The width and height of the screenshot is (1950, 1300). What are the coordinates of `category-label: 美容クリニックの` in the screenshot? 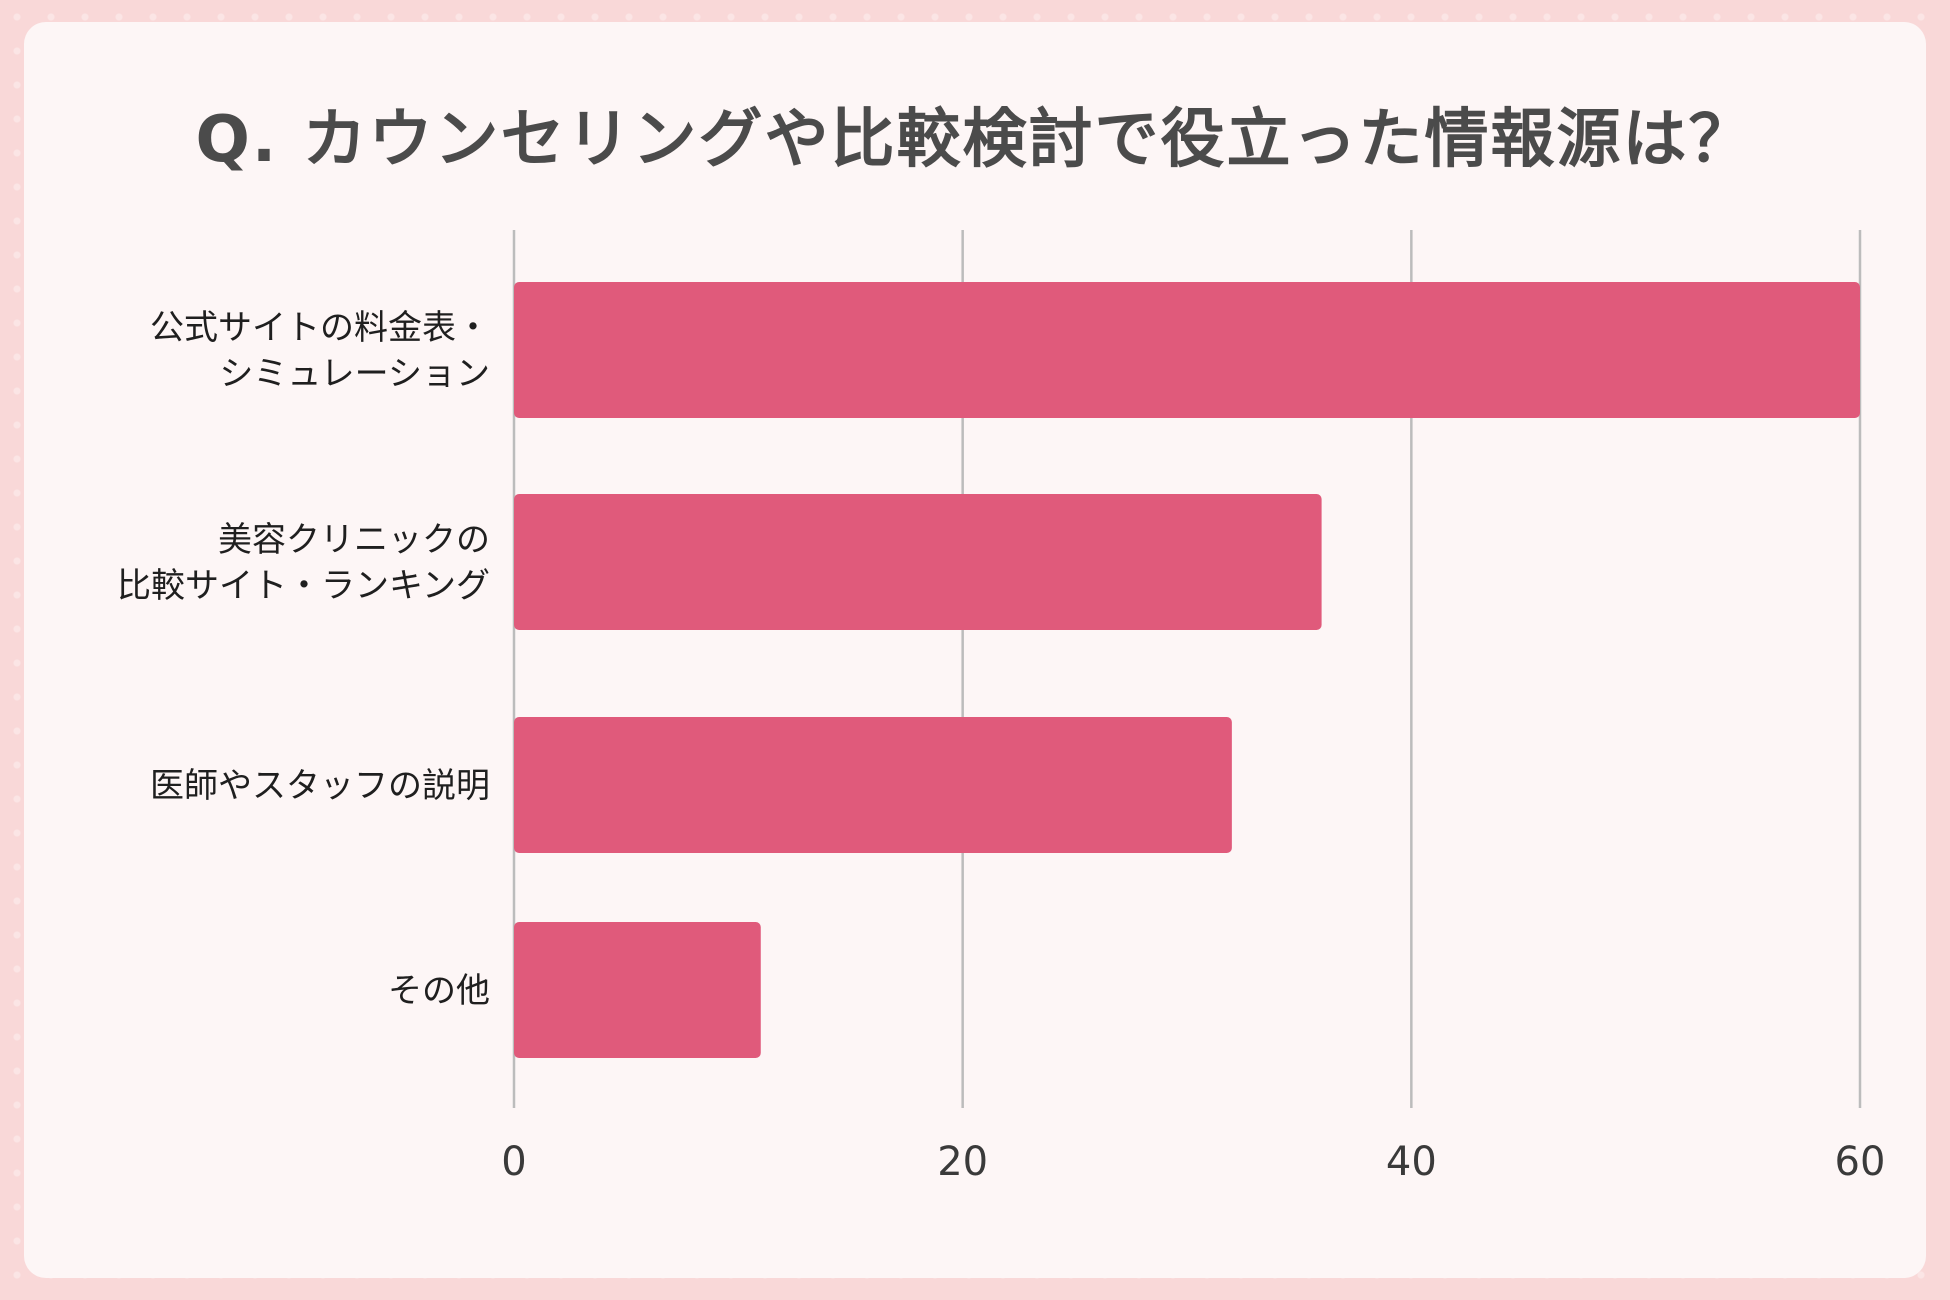 It's located at (354, 540).